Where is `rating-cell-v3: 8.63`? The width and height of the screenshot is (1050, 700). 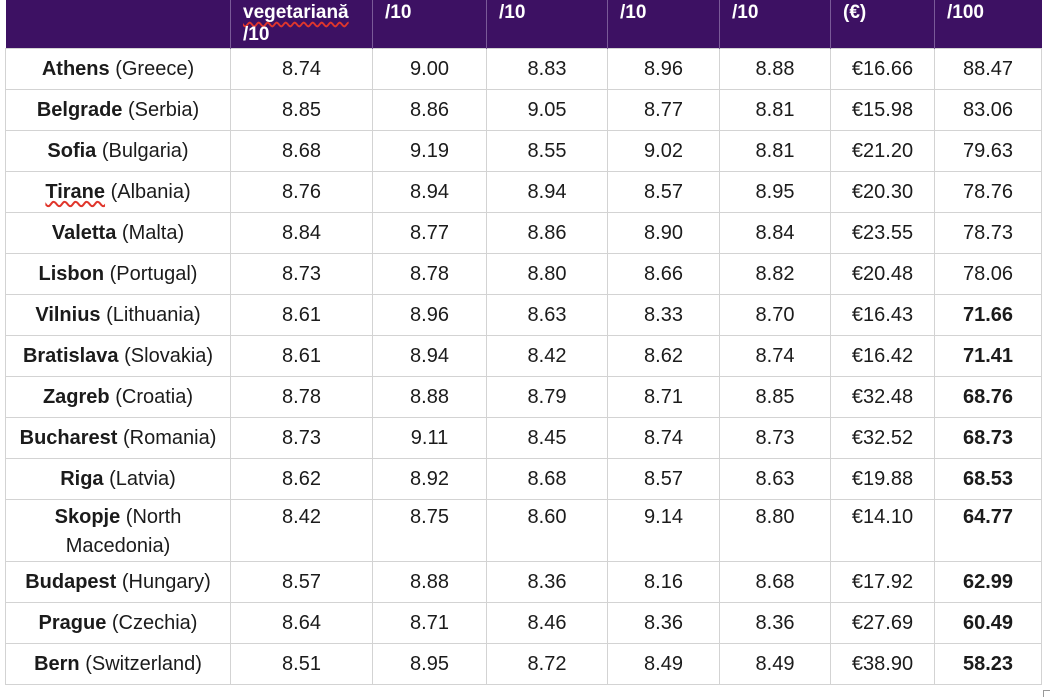
rating-cell-v3: 8.63 is located at coordinates (547, 314).